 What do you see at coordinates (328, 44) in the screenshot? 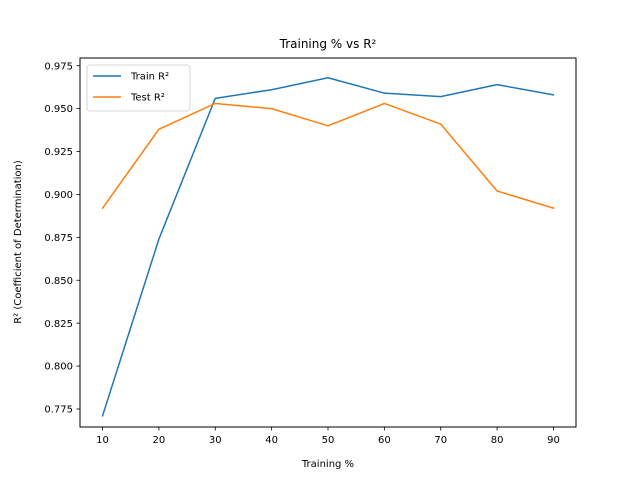
I see `chart-title: Training % vs R²` at bounding box center [328, 44].